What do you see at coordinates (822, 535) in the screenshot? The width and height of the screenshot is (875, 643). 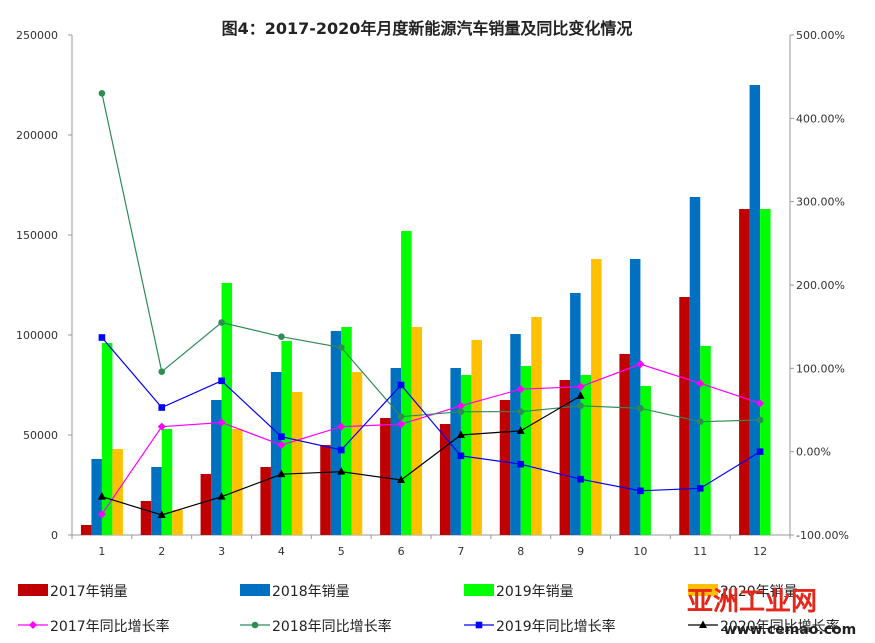 I see `right-tick-label: -100.00%` at bounding box center [822, 535].